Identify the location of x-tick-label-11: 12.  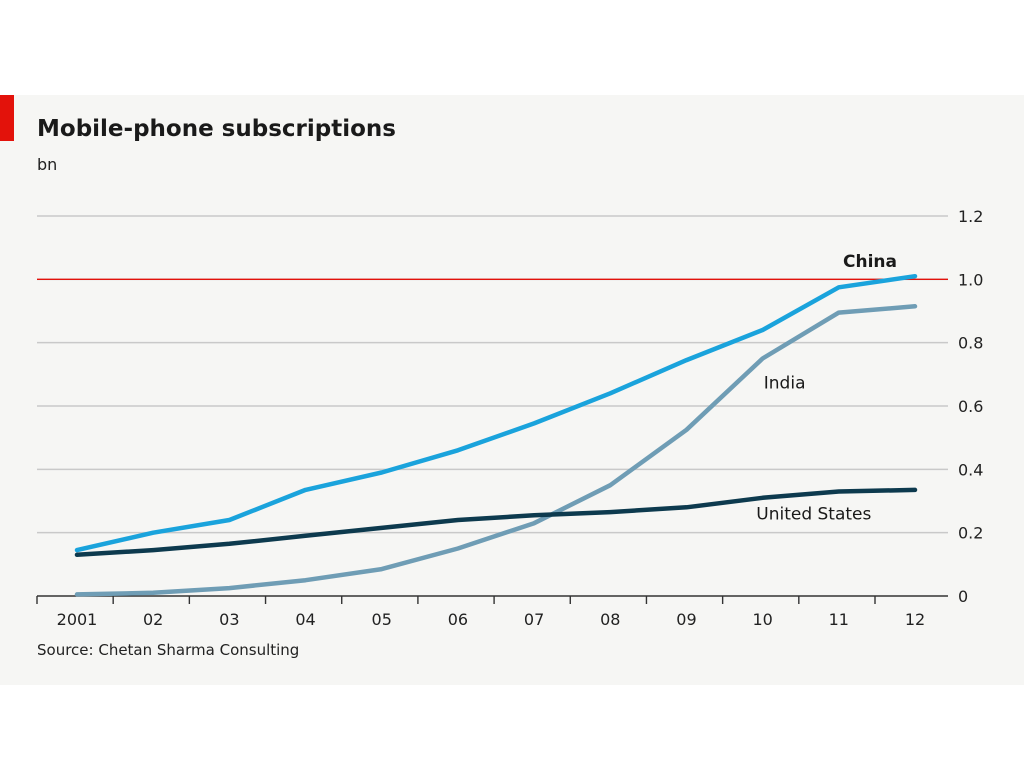
(915, 619).